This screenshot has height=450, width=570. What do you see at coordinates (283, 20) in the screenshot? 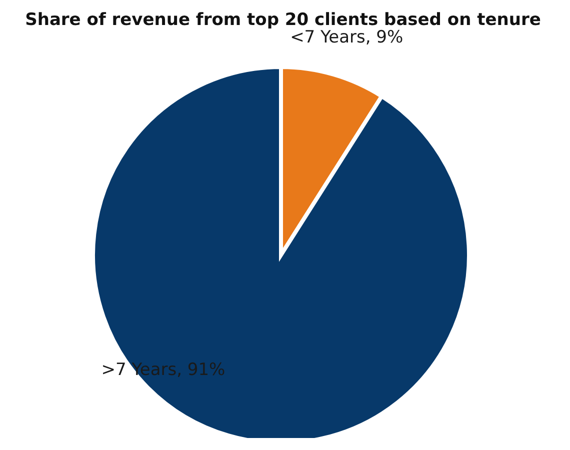
I see `chart-title: Share of revenue from top 20 clients based on tenure` at bounding box center [283, 20].